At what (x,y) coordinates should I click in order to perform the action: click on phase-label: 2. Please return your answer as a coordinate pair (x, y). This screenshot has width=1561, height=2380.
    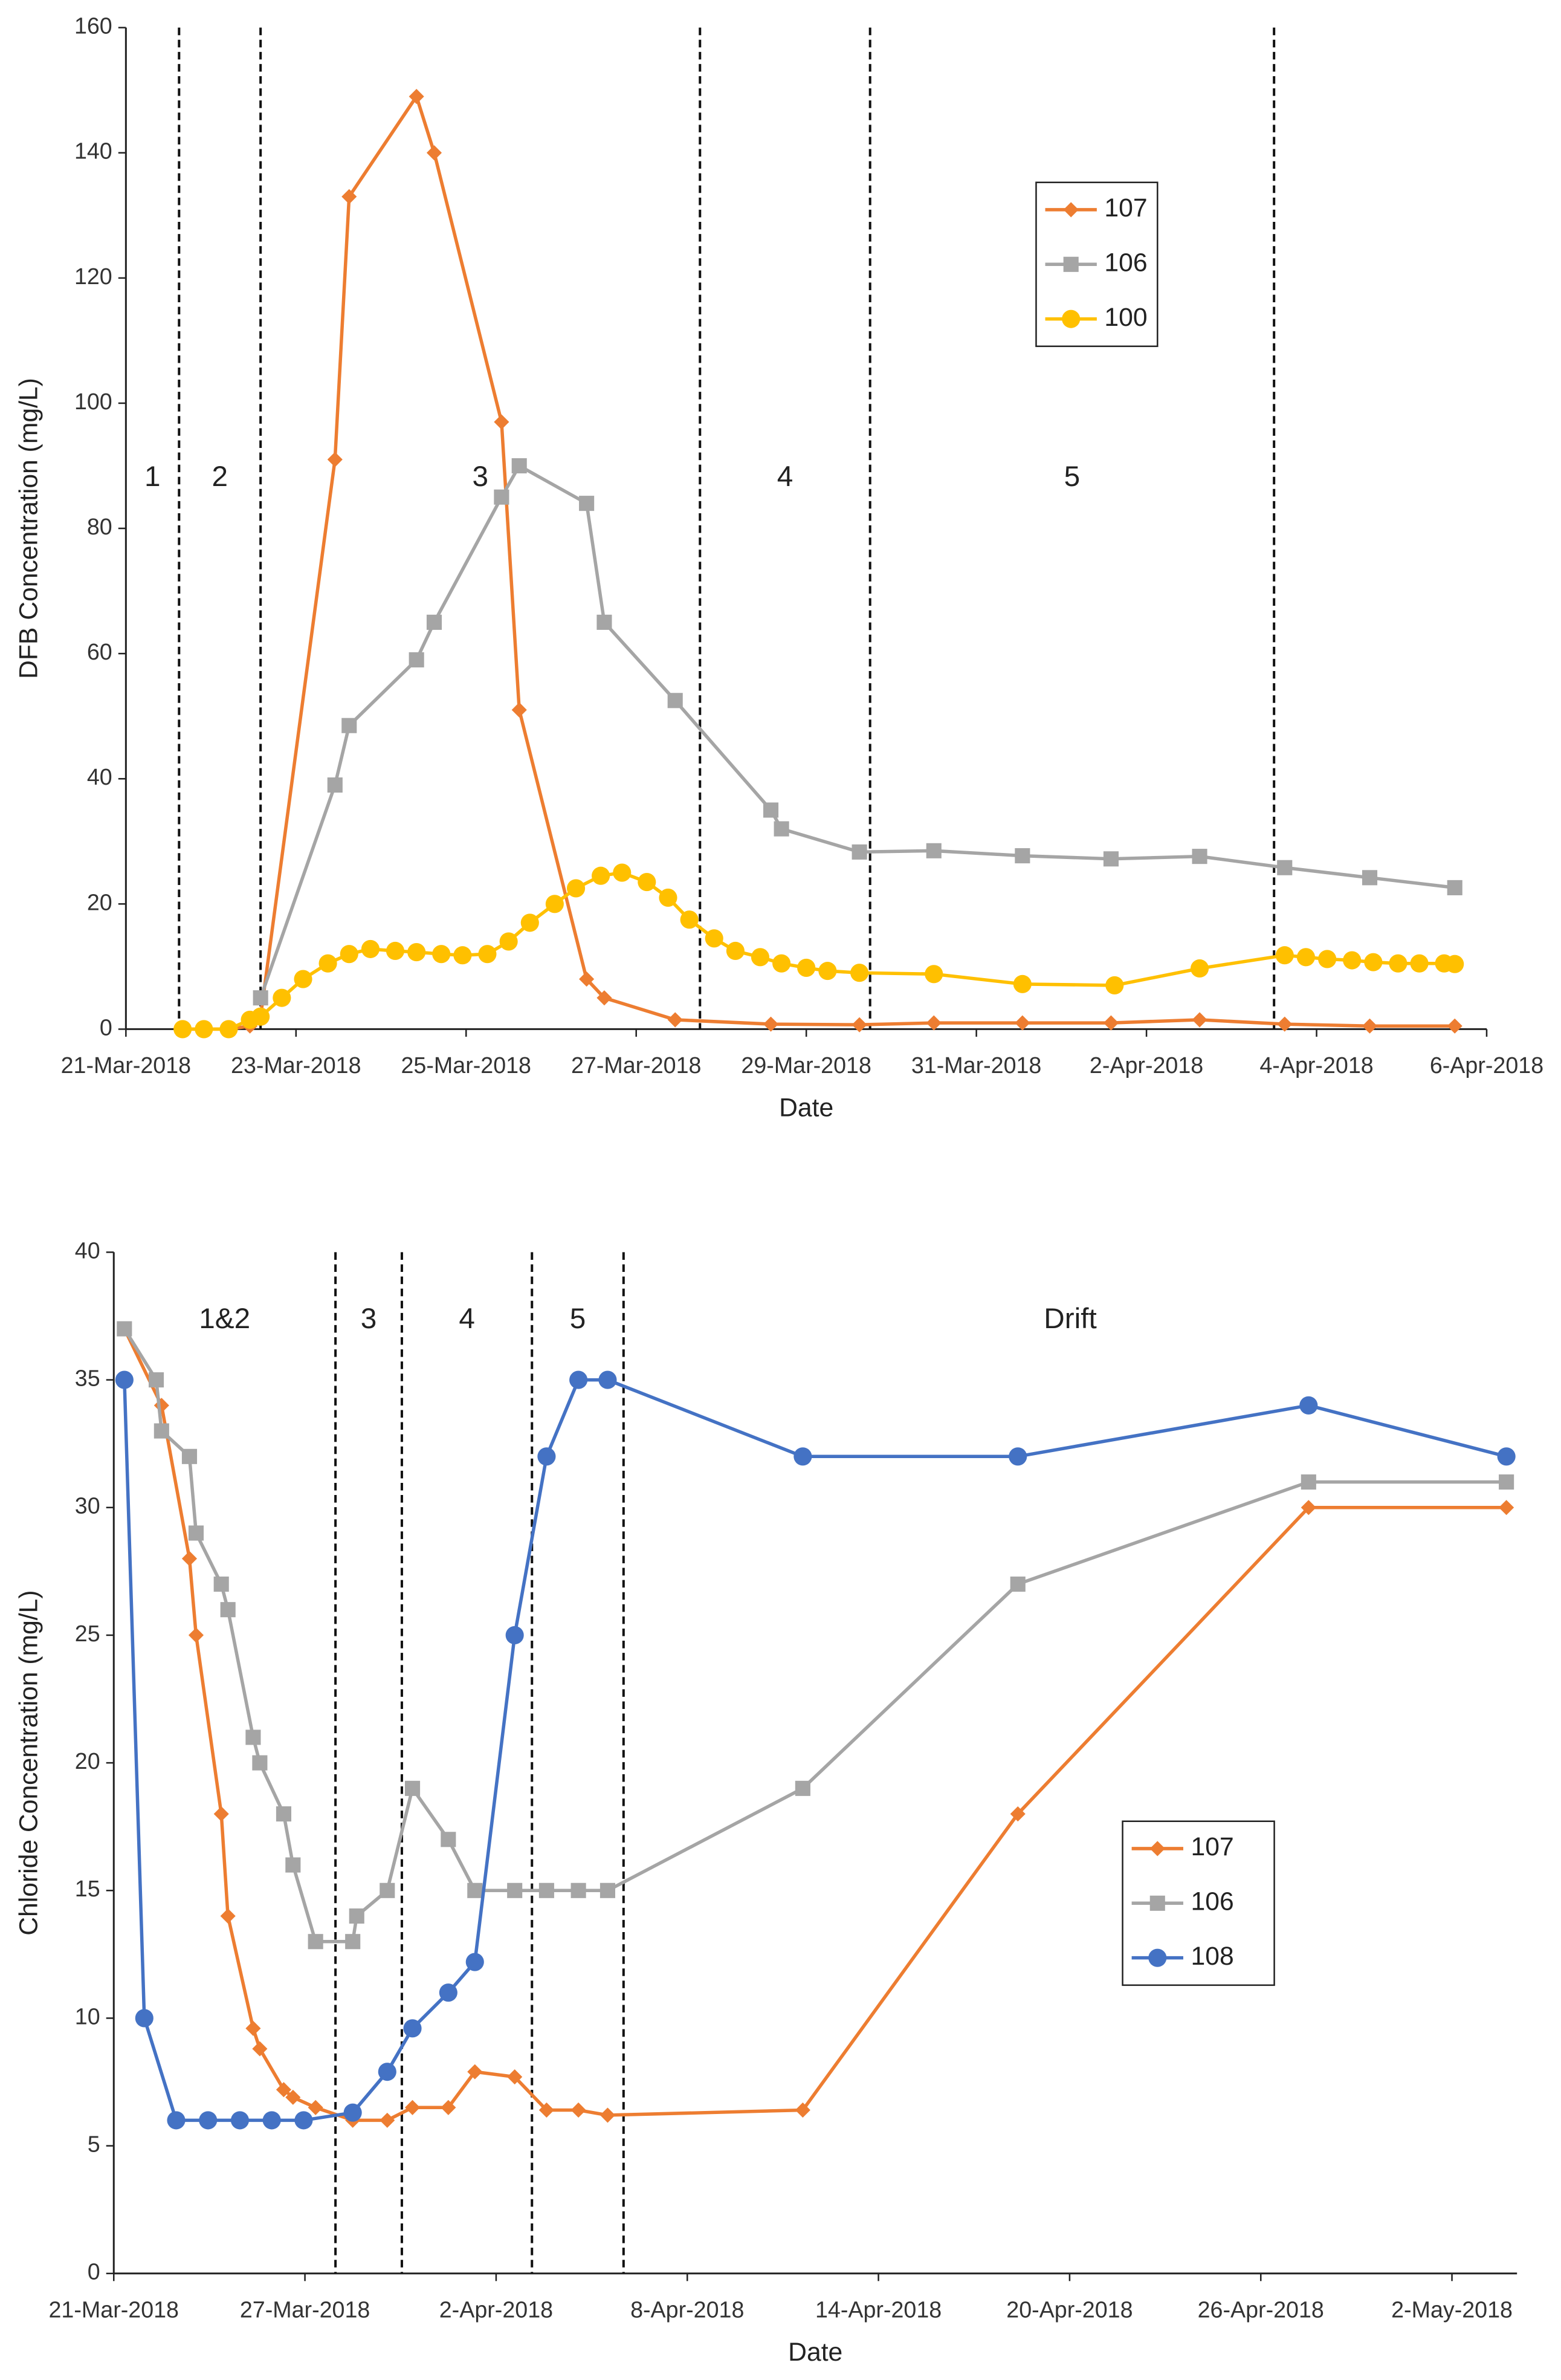
    Looking at the image, I should click on (220, 477).